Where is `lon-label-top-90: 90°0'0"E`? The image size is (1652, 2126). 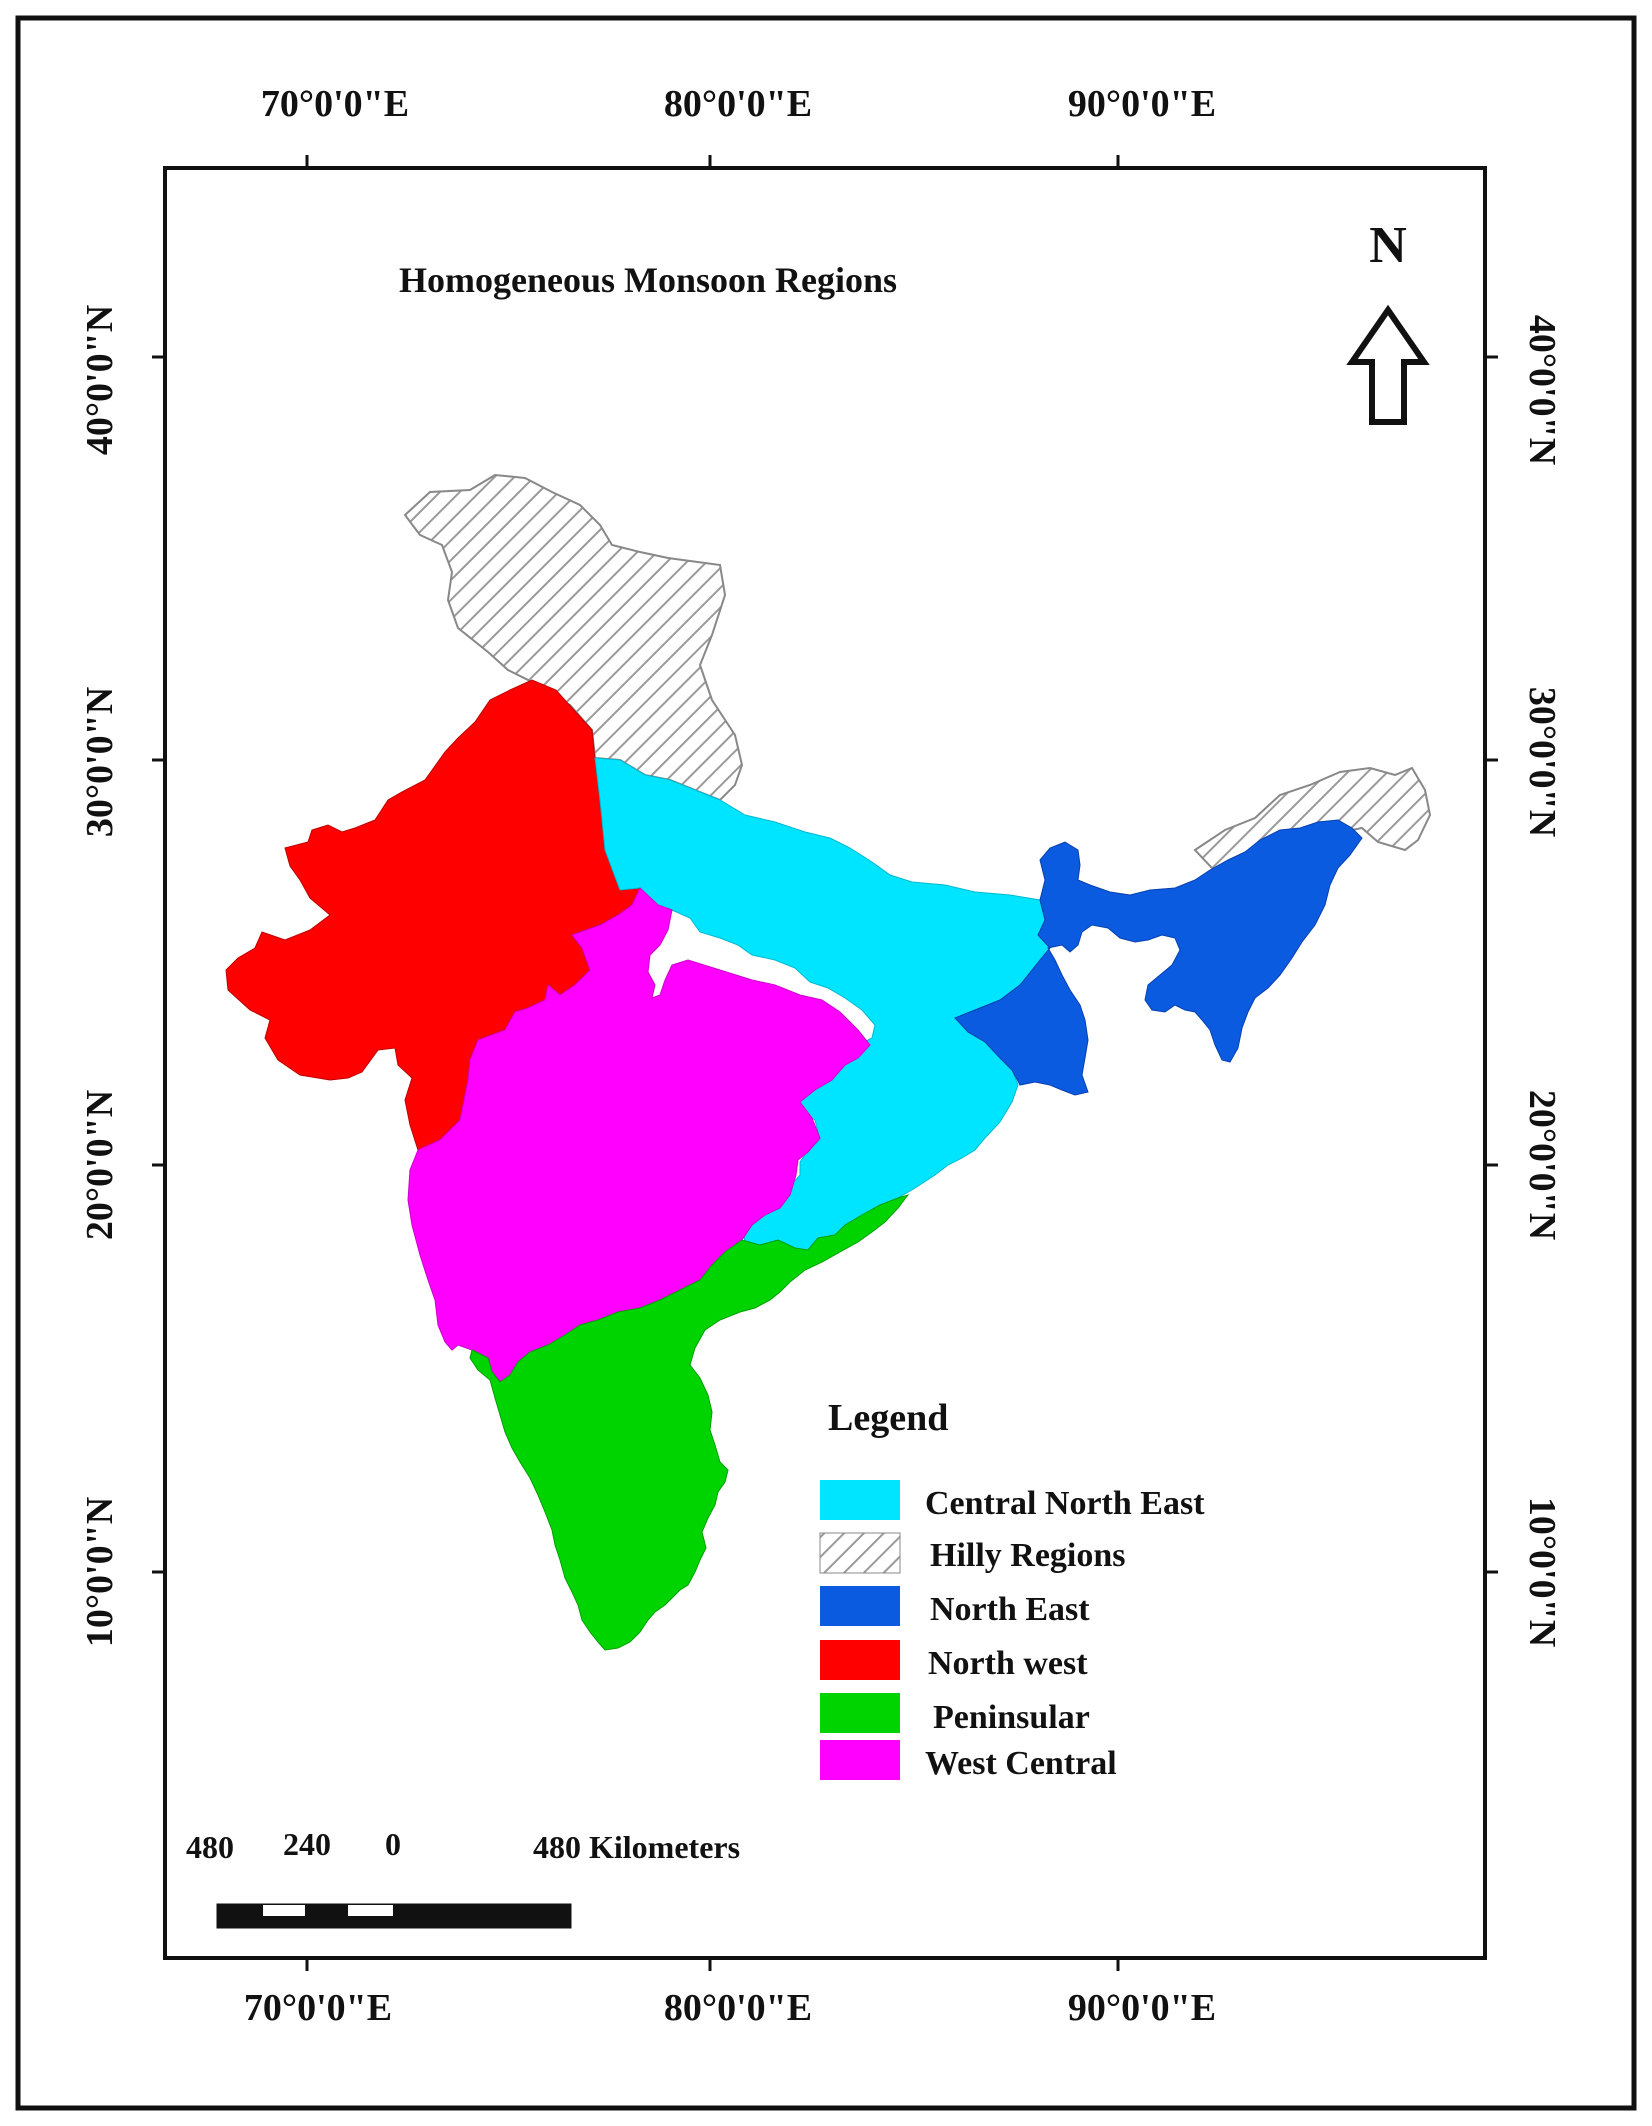
lon-label-top-90: 90°0'0"E is located at coordinates (1142, 104).